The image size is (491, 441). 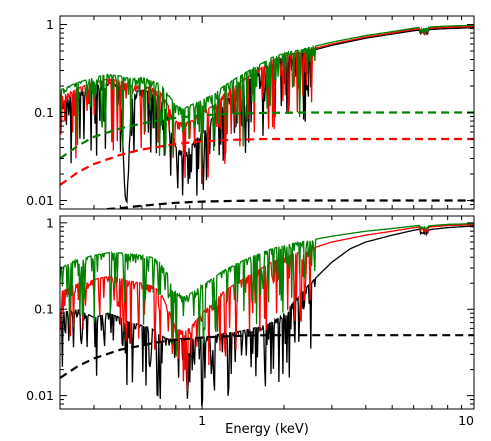 What do you see at coordinates (44, 112) in the screenshot?
I see `top-ytick-label: 0.1` at bounding box center [44, 112].